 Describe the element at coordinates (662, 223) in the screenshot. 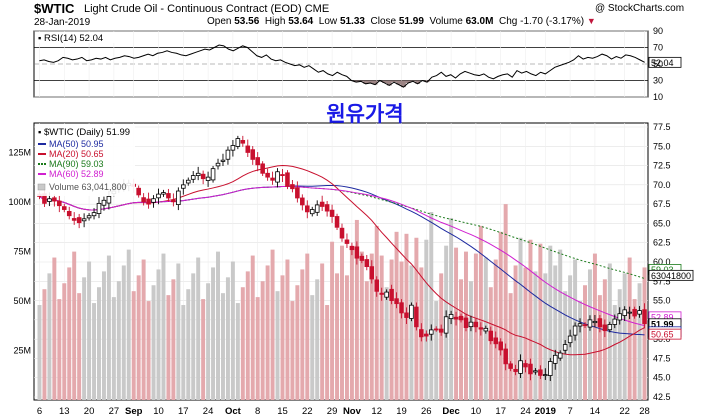

I see `price-tick-label: 65.0` at that location.